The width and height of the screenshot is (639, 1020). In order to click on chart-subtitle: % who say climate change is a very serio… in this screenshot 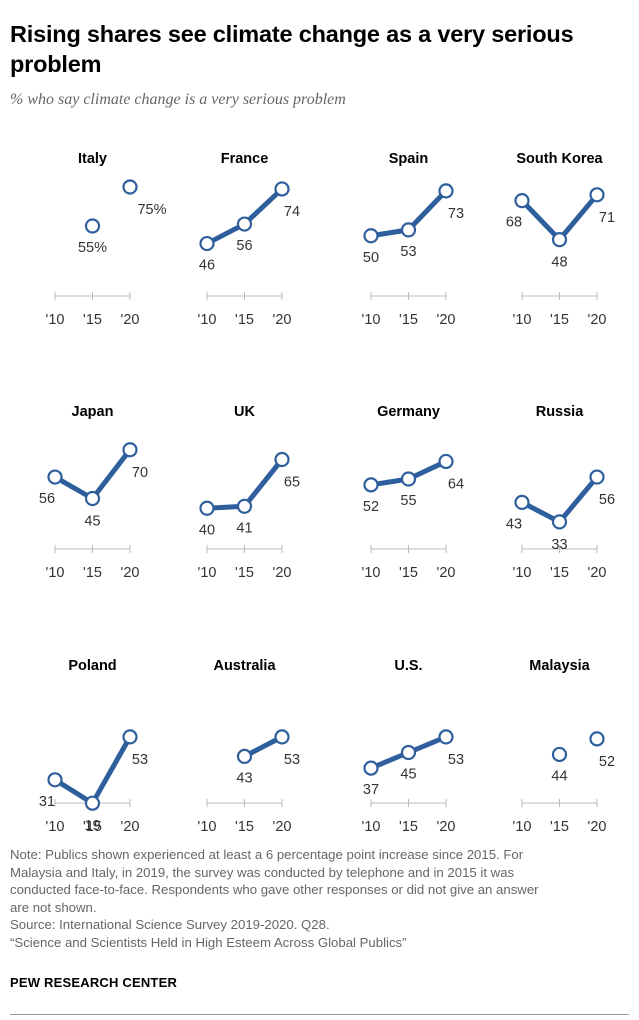, I will do `click(178, 99)`.